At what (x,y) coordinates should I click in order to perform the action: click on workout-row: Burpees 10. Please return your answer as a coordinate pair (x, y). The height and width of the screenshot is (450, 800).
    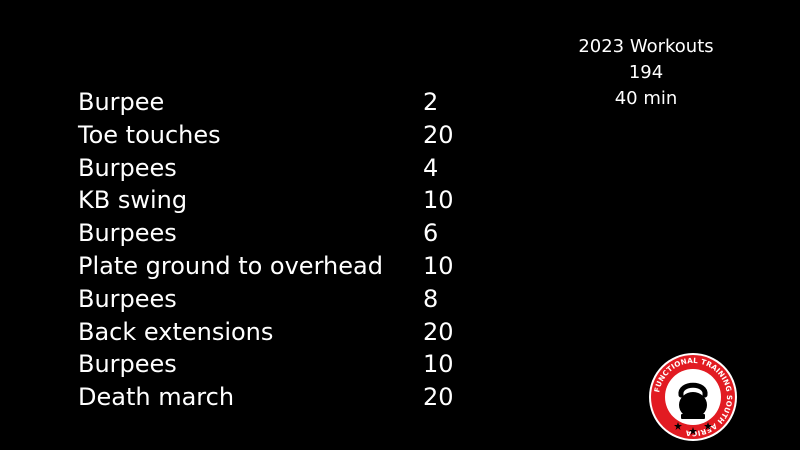
    Looking at the image, I should click on (278, 364).